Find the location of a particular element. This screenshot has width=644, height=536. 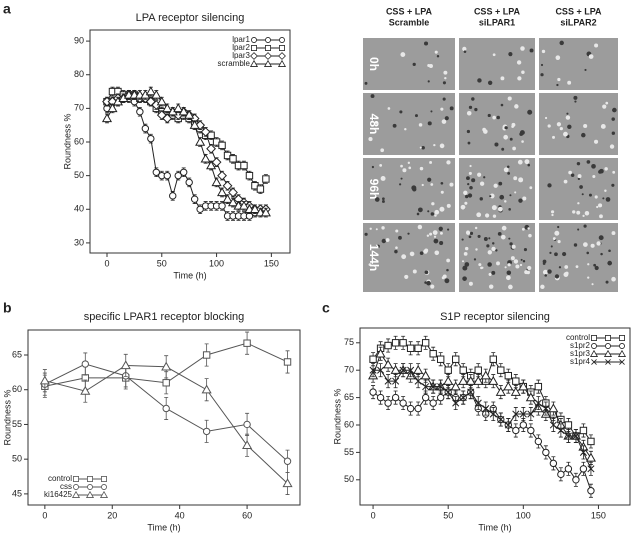

legend-label: s1pr2 is located at coordinates (580, 345).